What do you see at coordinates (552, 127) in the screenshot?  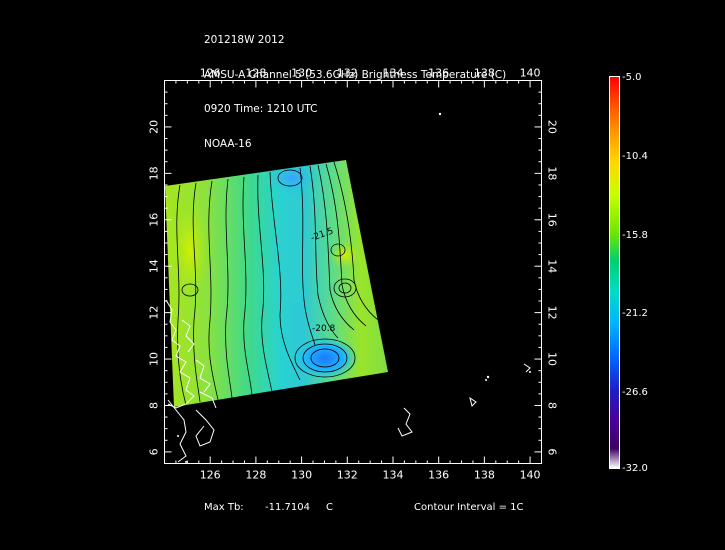 I see `latitude-label-right: 20` at bounding box center [552, 127].